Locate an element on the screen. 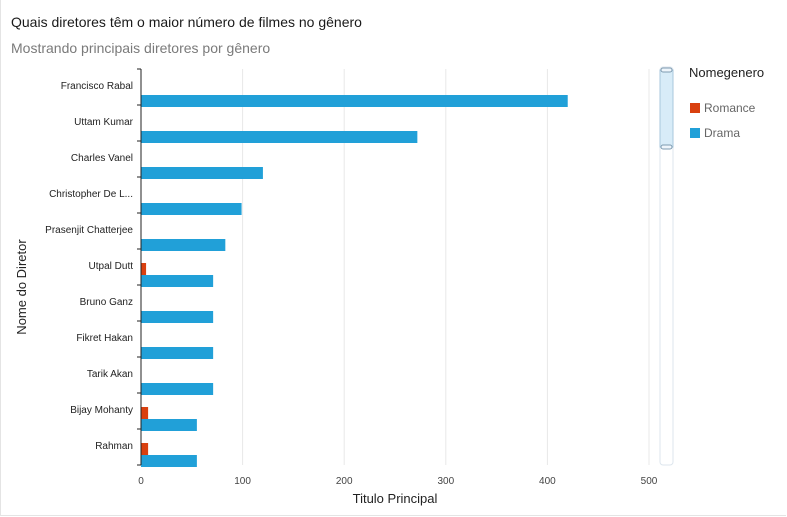  legend-title: Nomegenero is located at coordinates (726, 72).